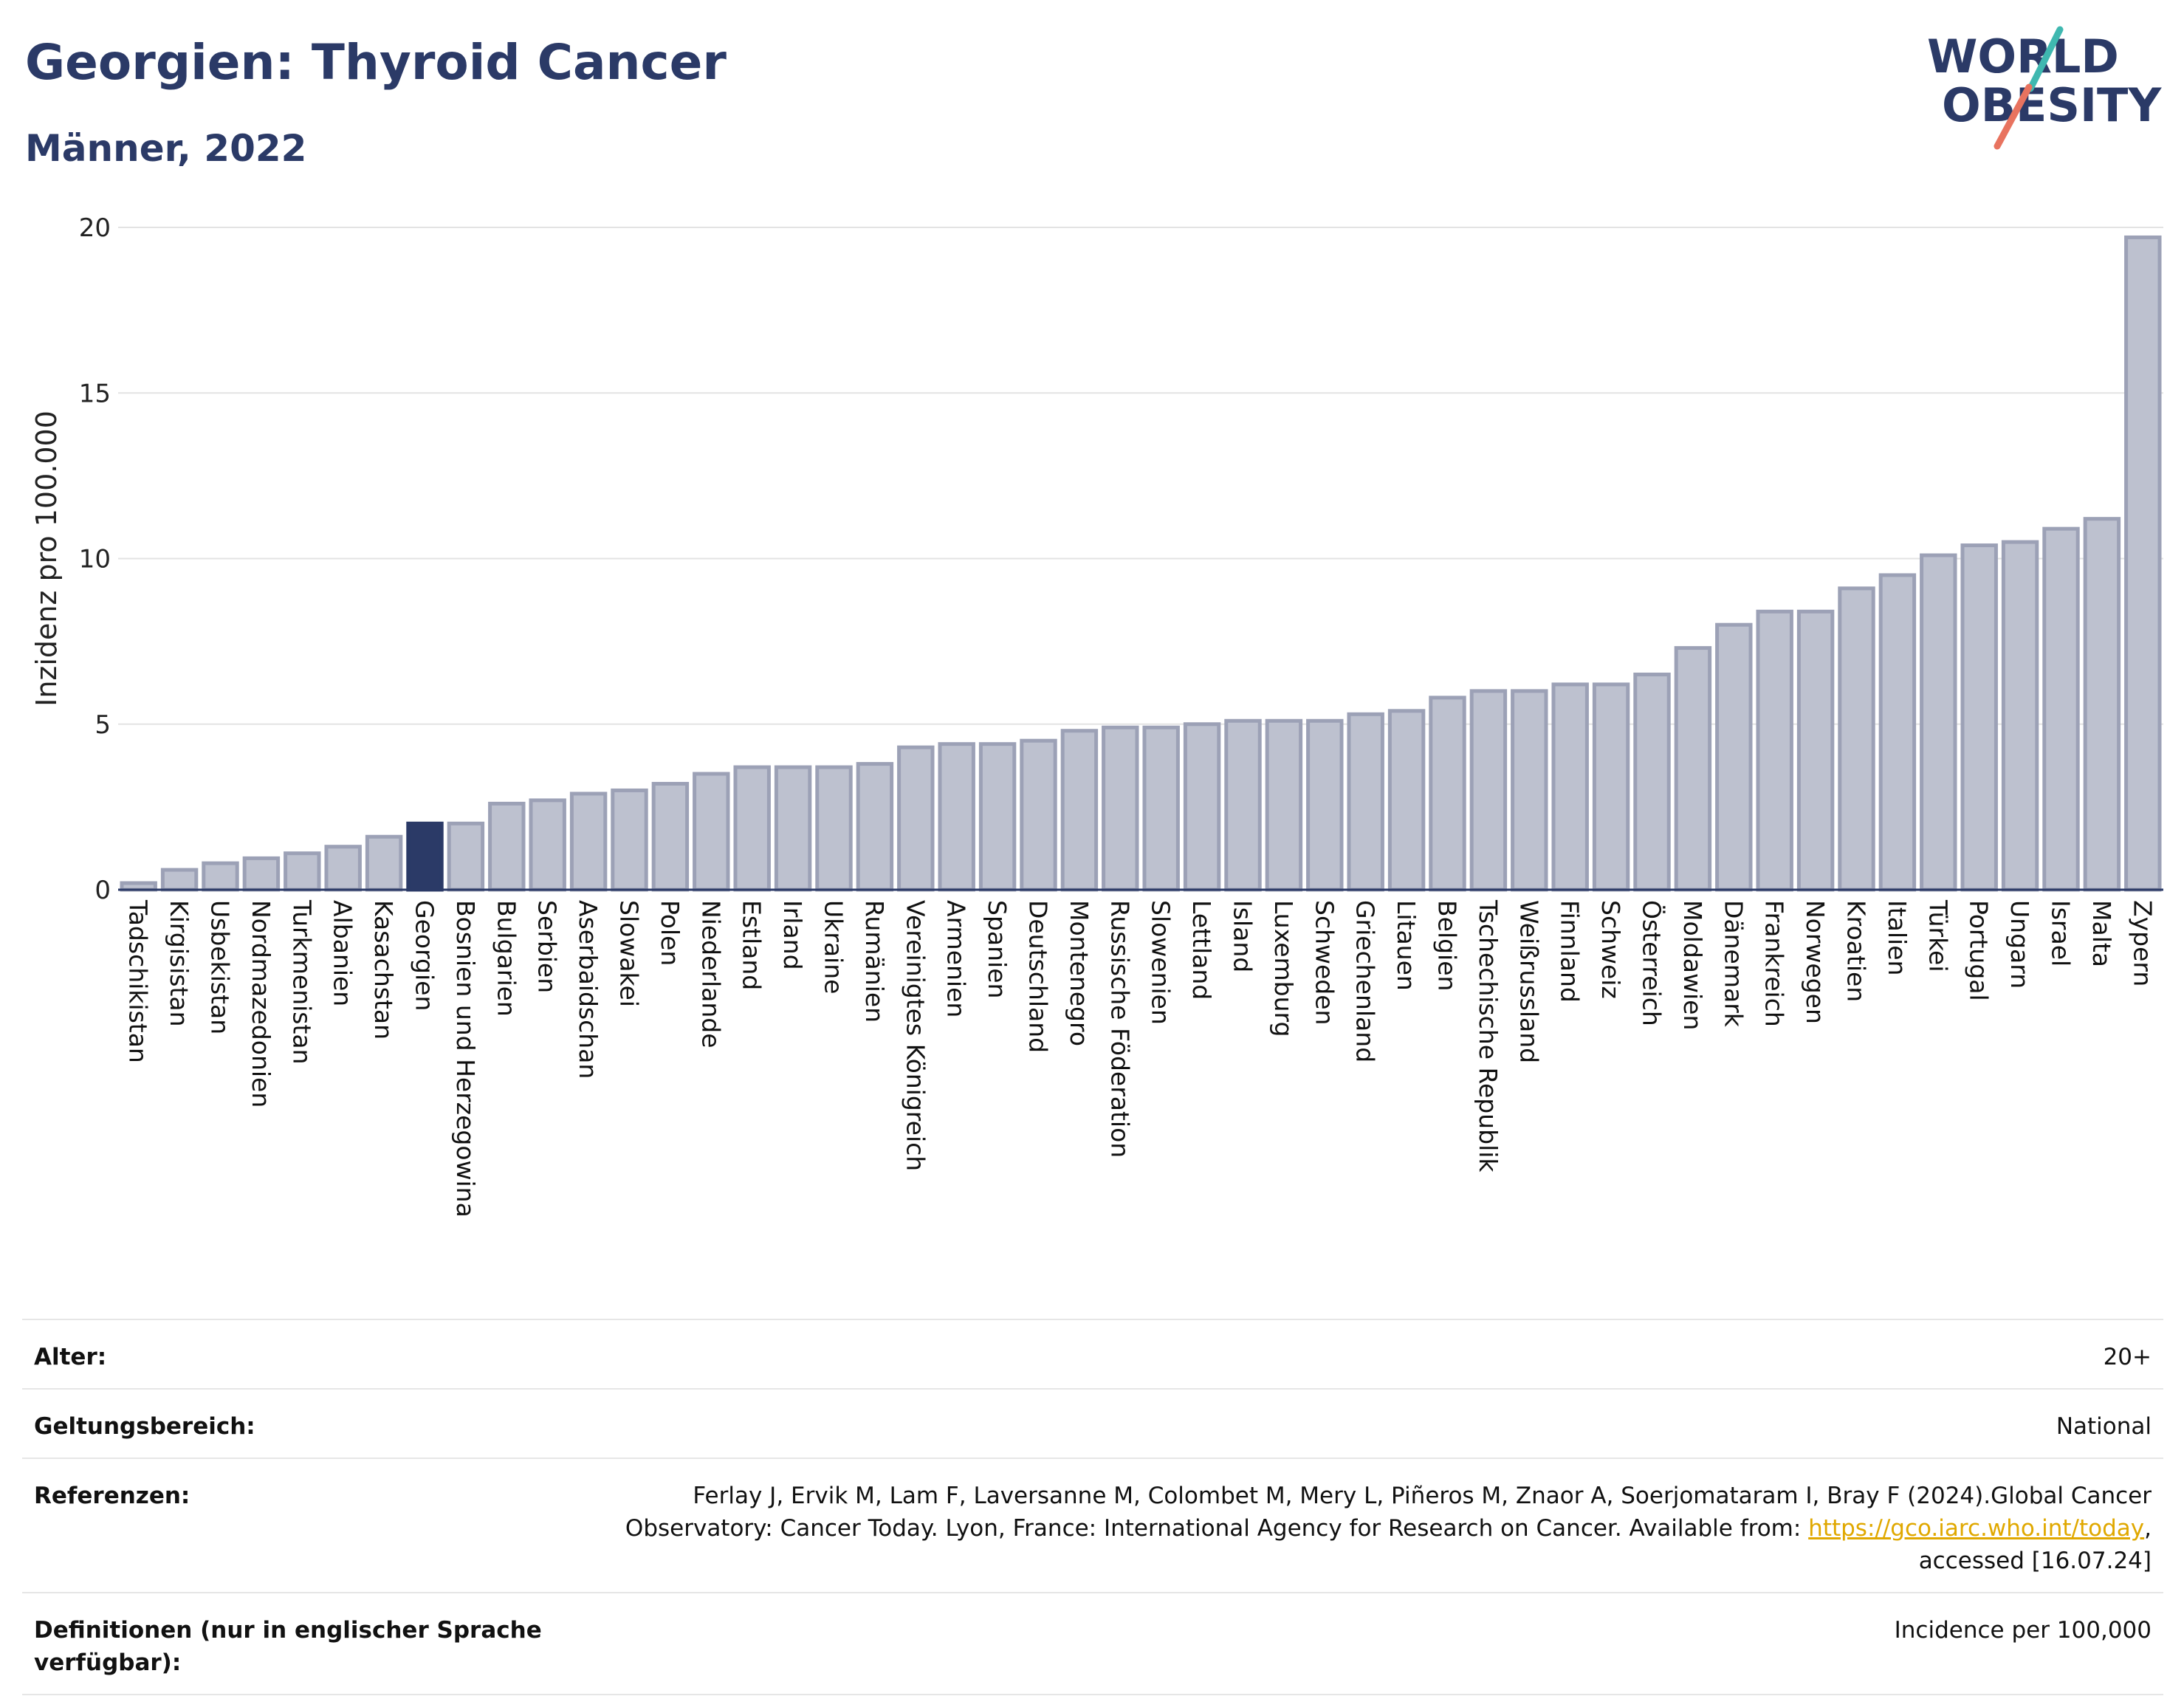 The width and height of the screenshot is (2184, 1696). I want to click on bar-montenegro, so click(1080, 810).